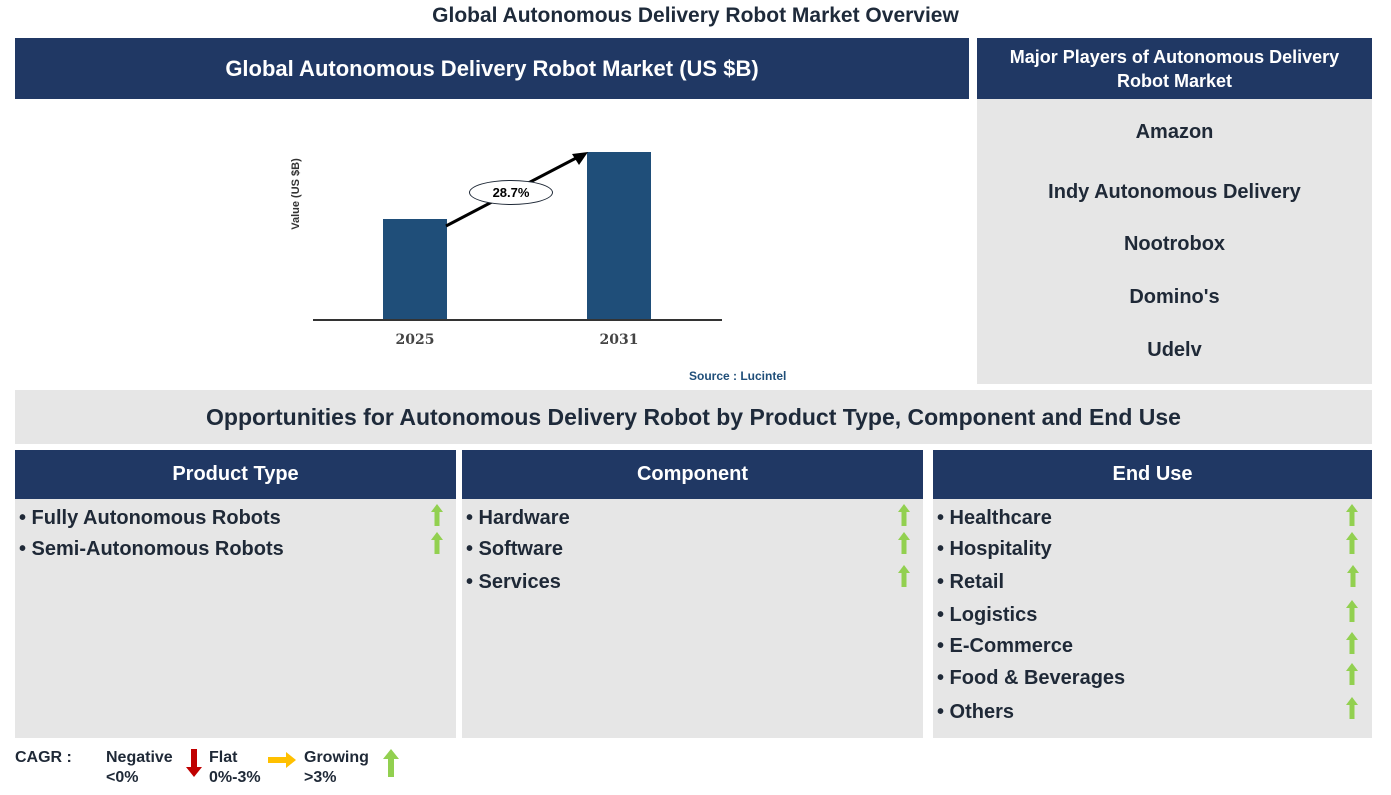  What do you see at coordinates (320, 777) in the screenshot?
I see `legend-growing-range: >3%` at bounding box center [320, 777].